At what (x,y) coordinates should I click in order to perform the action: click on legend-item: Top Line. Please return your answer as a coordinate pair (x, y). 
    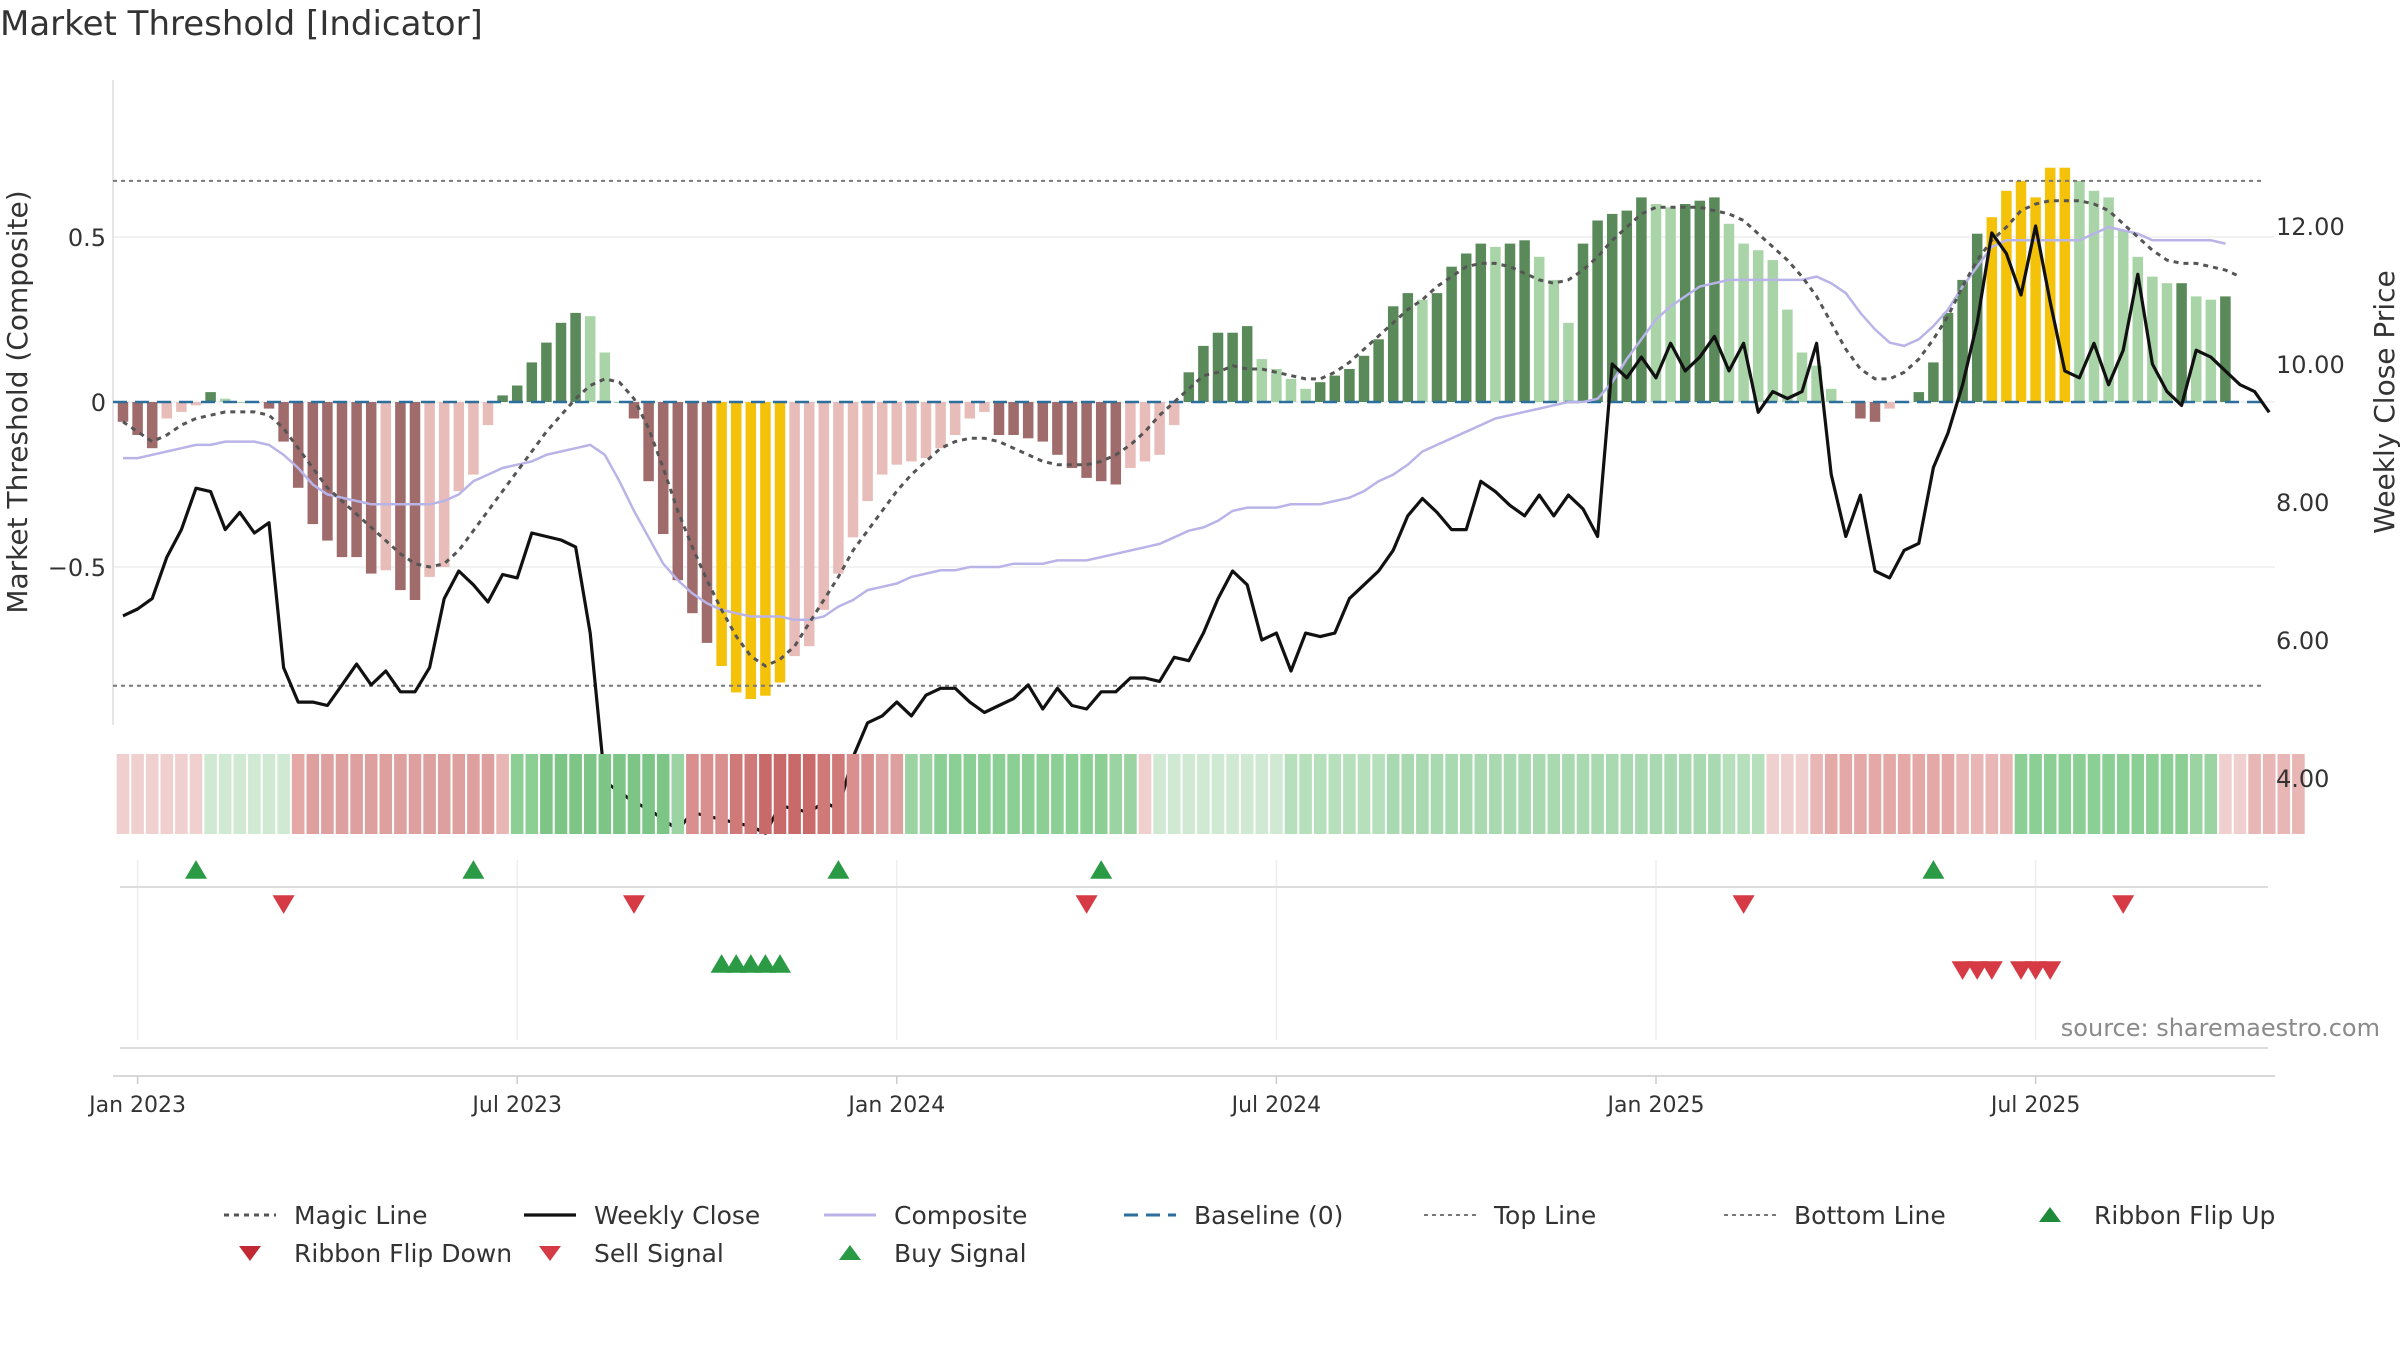
    Looking at the image, I should click on (1570, 1215).